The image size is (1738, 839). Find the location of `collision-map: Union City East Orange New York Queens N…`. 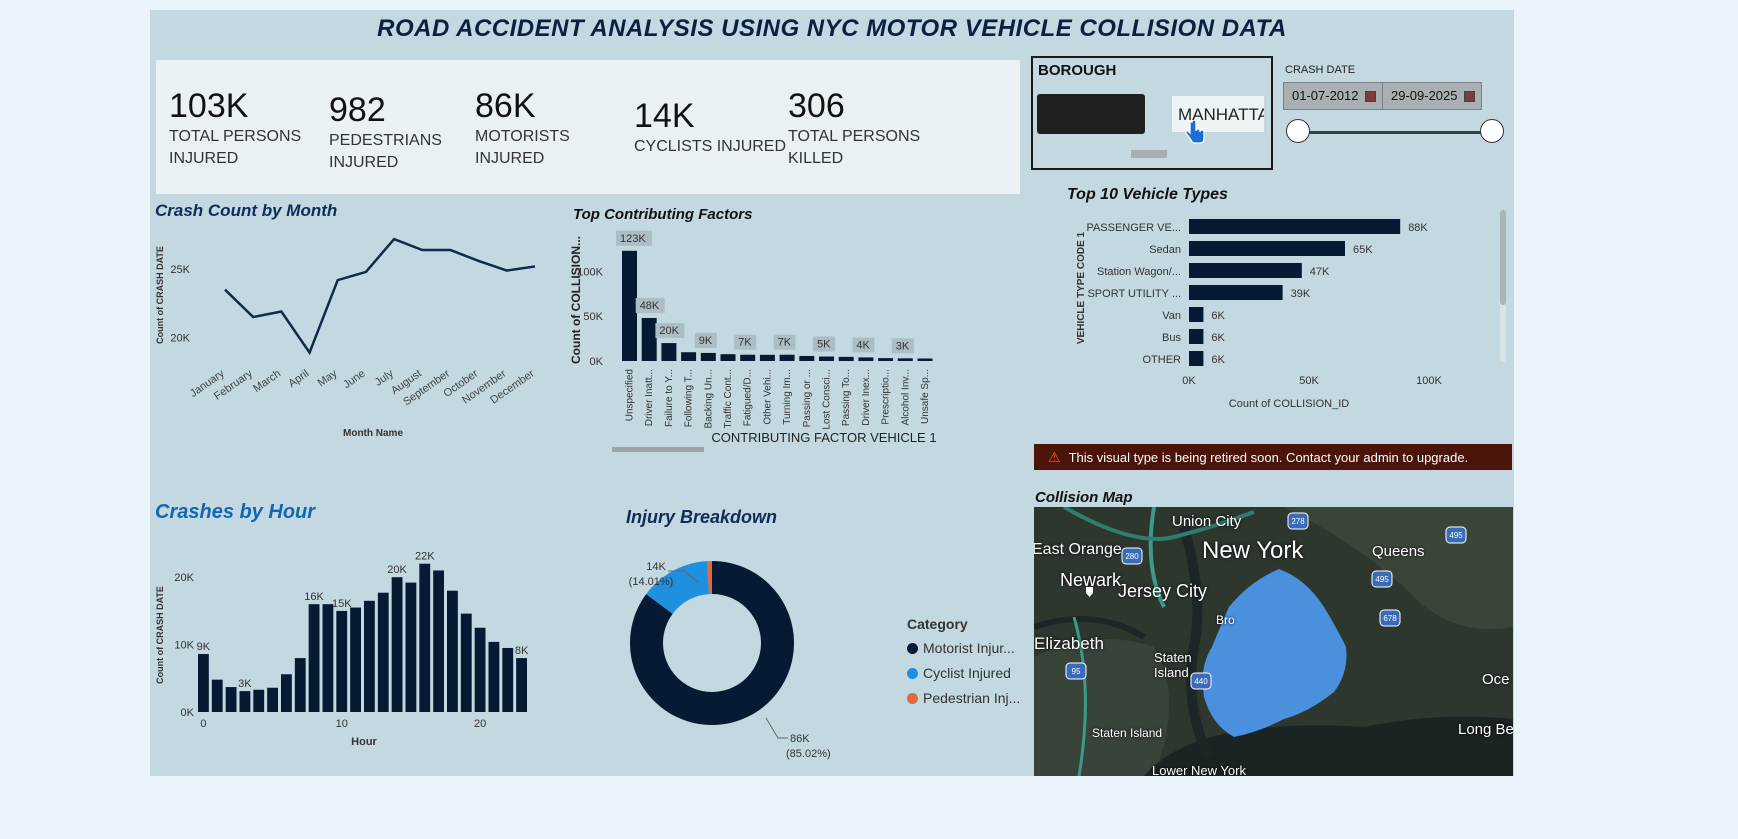

collision-map: Union City East Orange New York Queens N… is located at coordinates (1273, 641).